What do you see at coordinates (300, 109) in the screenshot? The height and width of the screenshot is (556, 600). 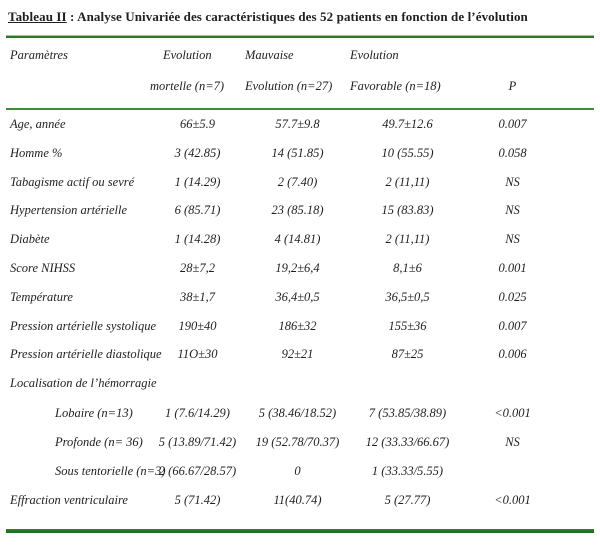 I see `header-rule` at bounding box center [300, 109].